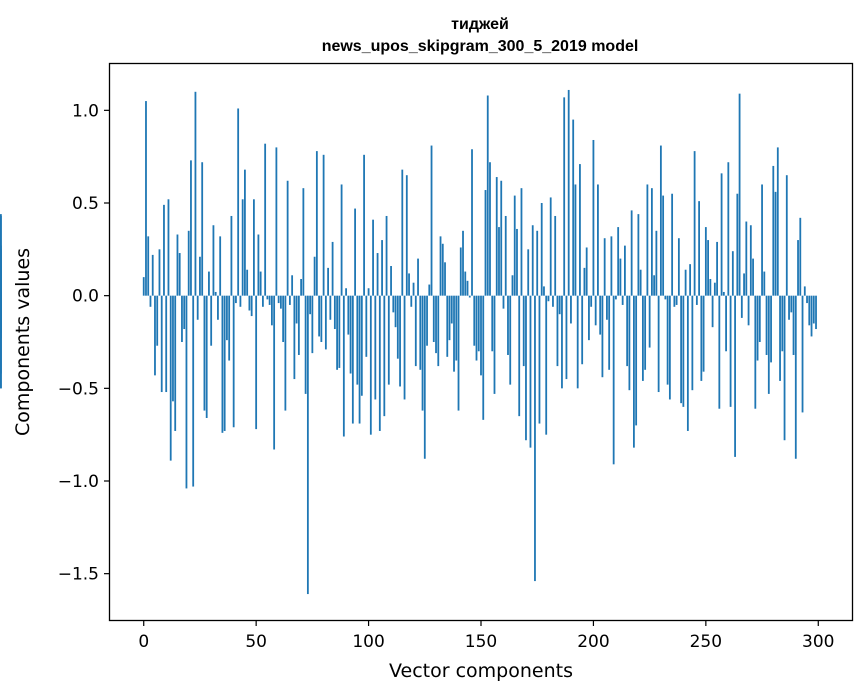  Describe the element at coordinates (368, 642) in the screenshot. I see `x-tick-label: 100` at that location.